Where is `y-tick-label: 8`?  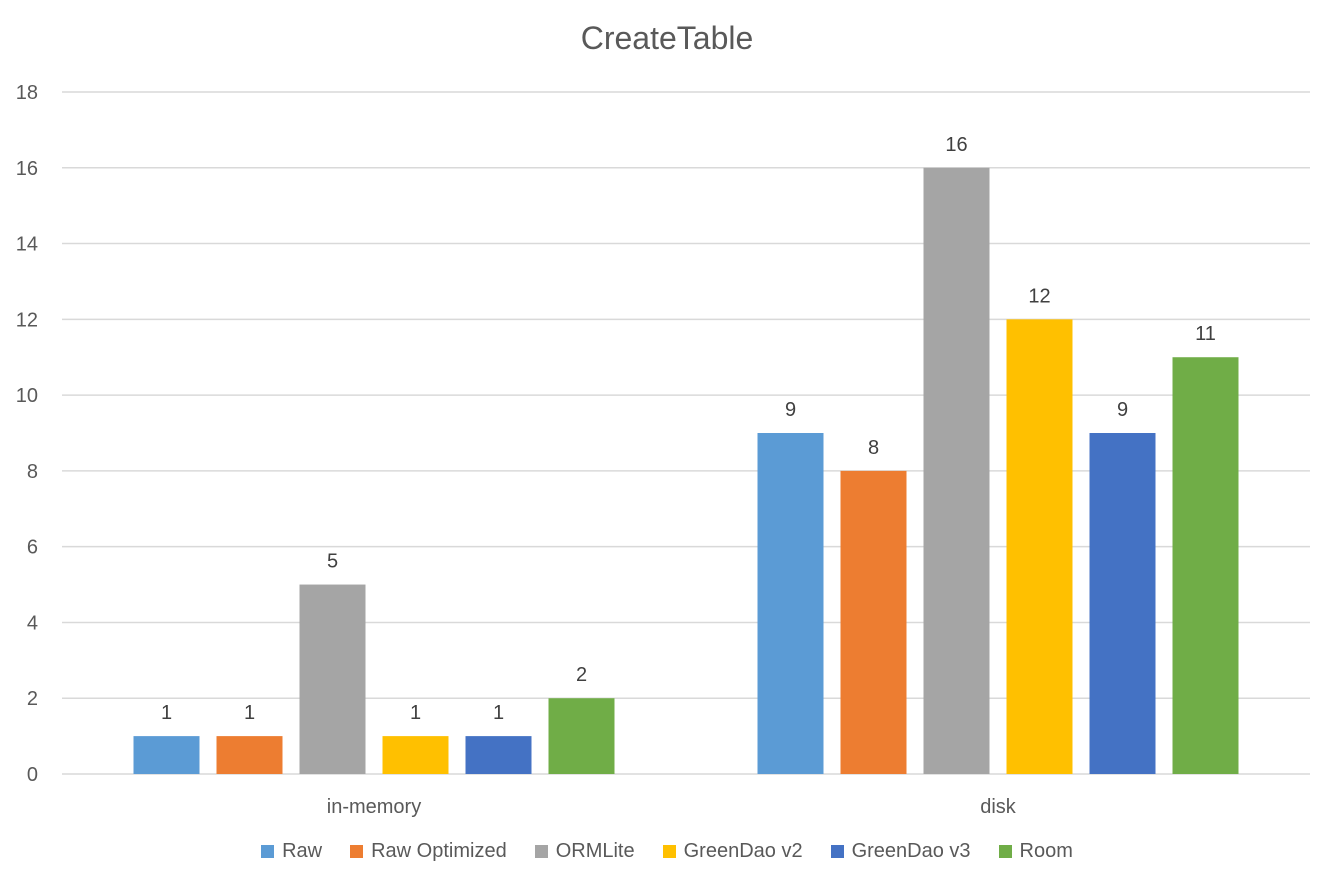
y-tick-label: 8 is located at coordinates (32, 472).